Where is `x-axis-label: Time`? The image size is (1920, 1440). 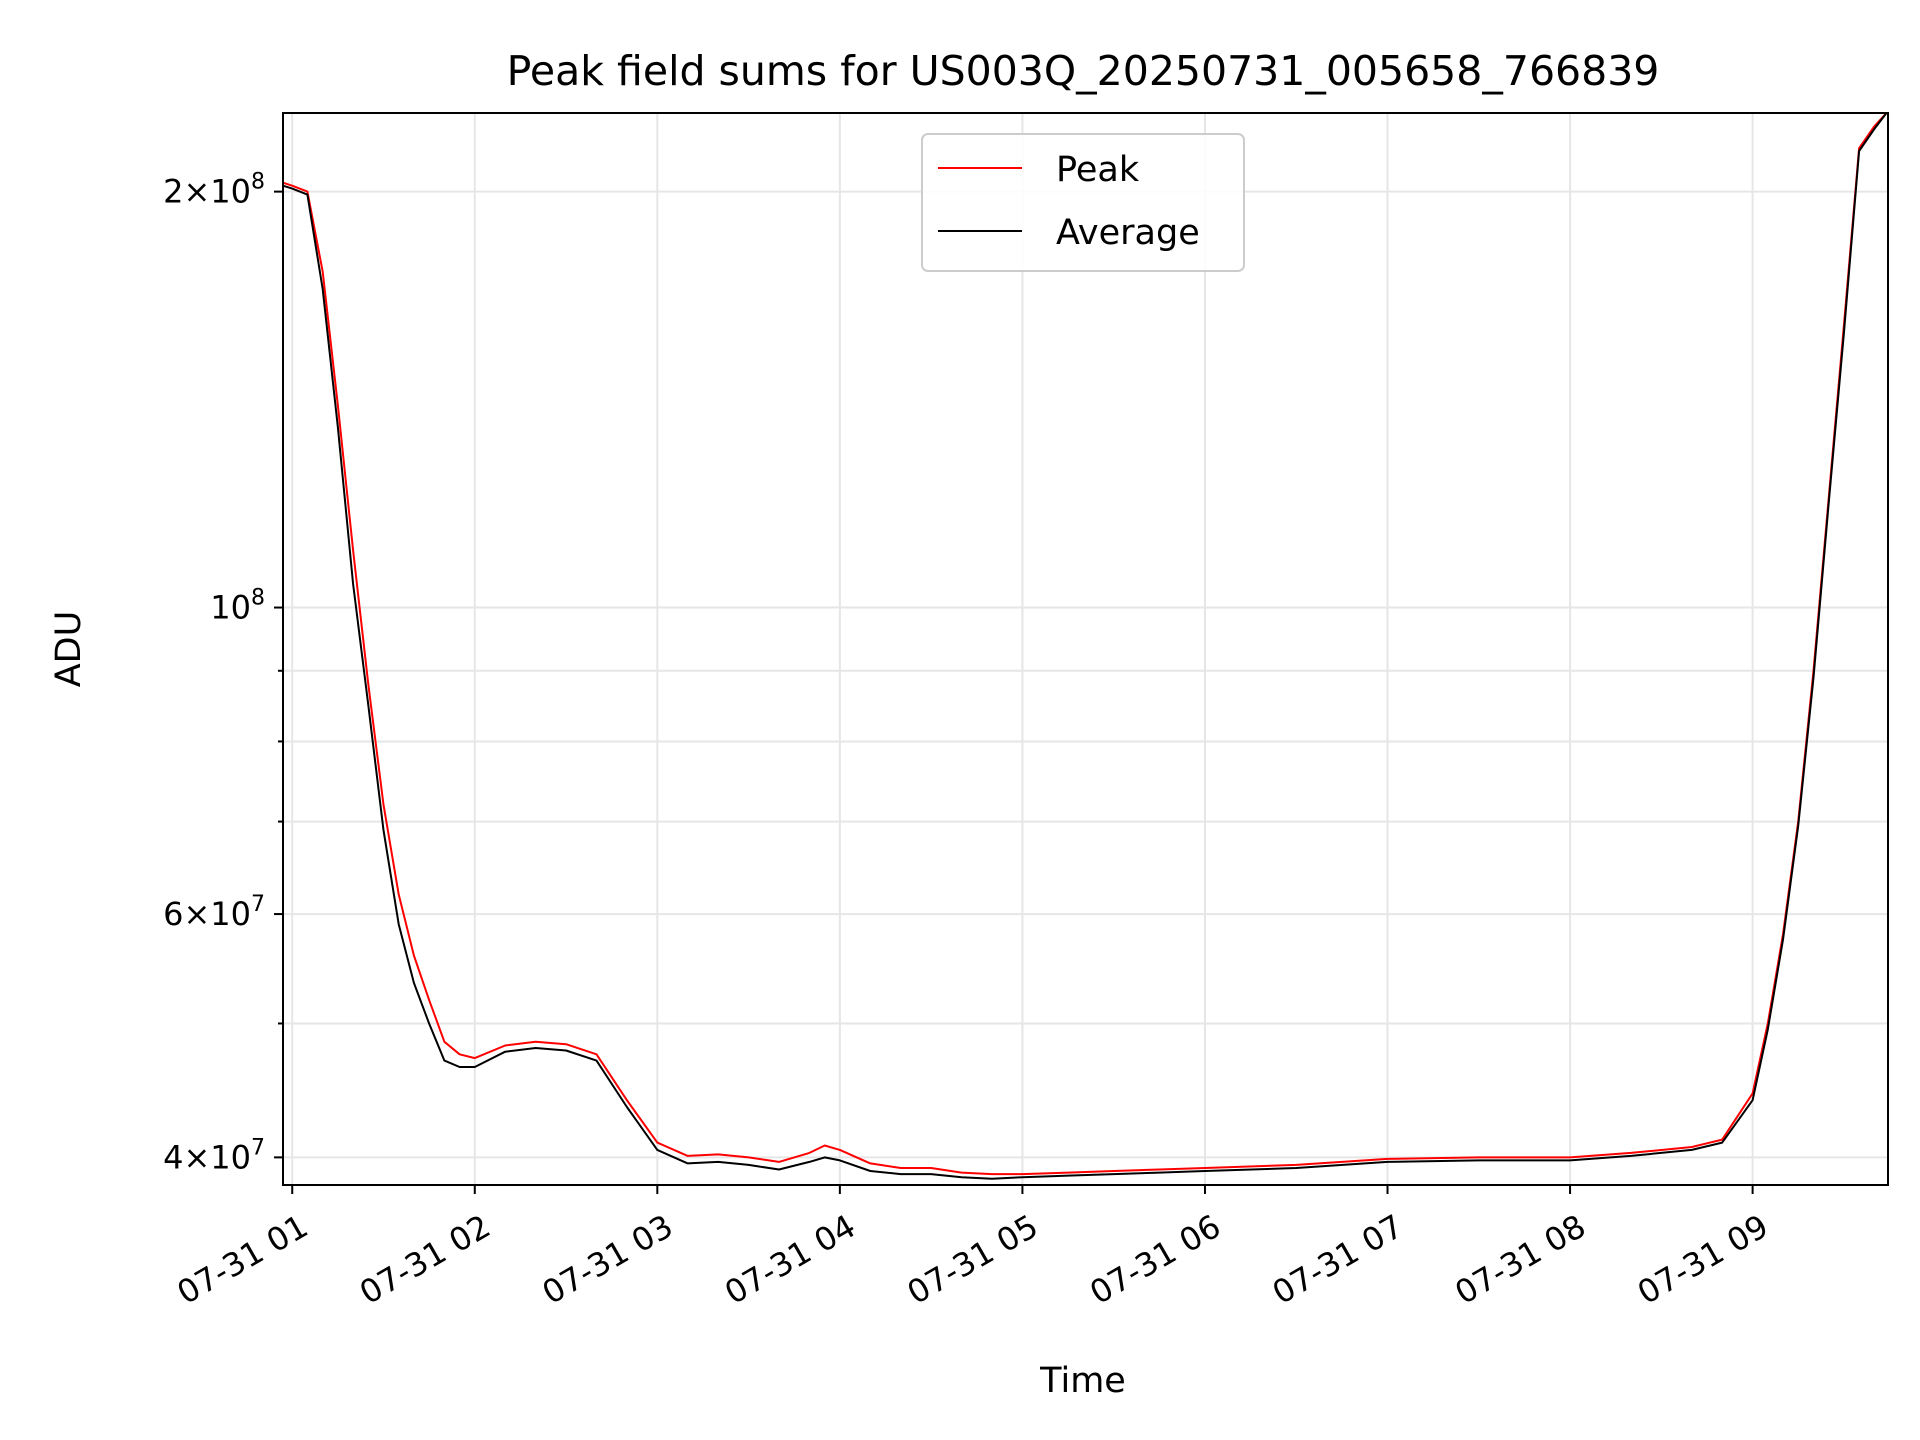
x-axis-label: Time is located at coordinates (1082, 1381).